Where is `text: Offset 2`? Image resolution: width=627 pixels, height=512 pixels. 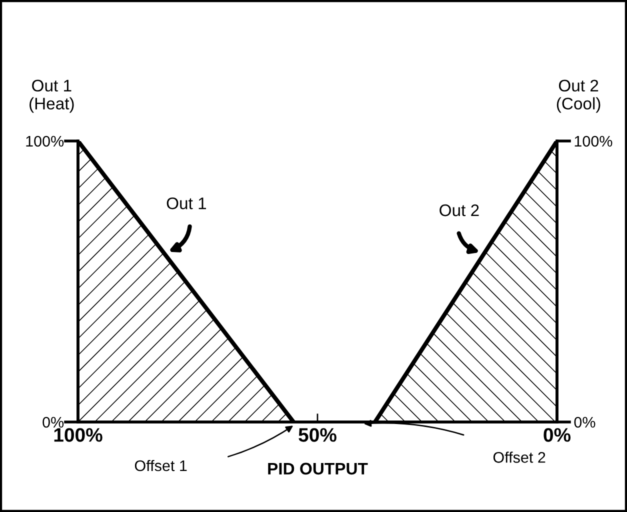 text: Offset 2 is located at coordinates (519, 457).